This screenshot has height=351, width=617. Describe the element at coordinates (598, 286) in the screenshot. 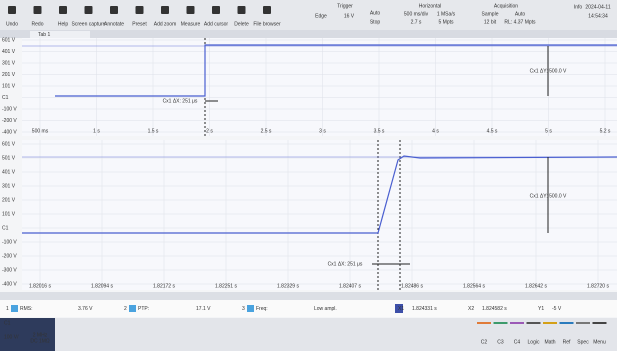

I see `x-label: 1.82720 s` at that location.